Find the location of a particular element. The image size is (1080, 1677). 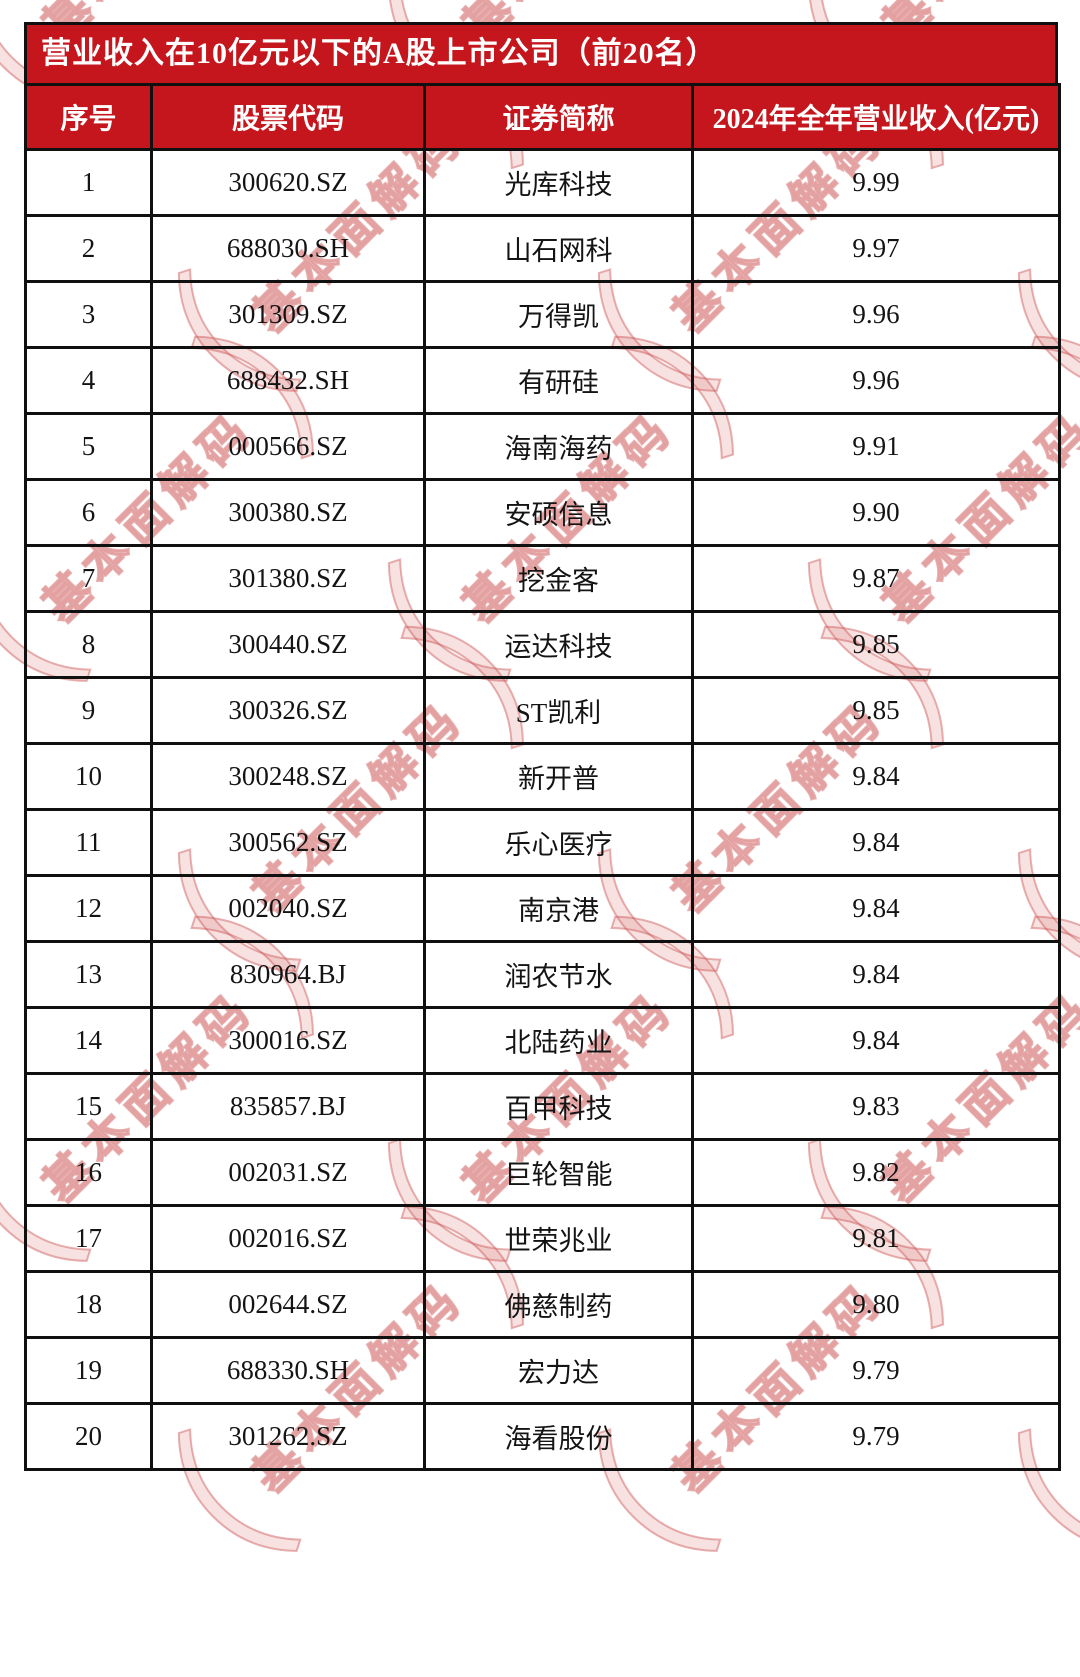

security-name-cell: 安硕信息 is located at coordinates (558, 512).